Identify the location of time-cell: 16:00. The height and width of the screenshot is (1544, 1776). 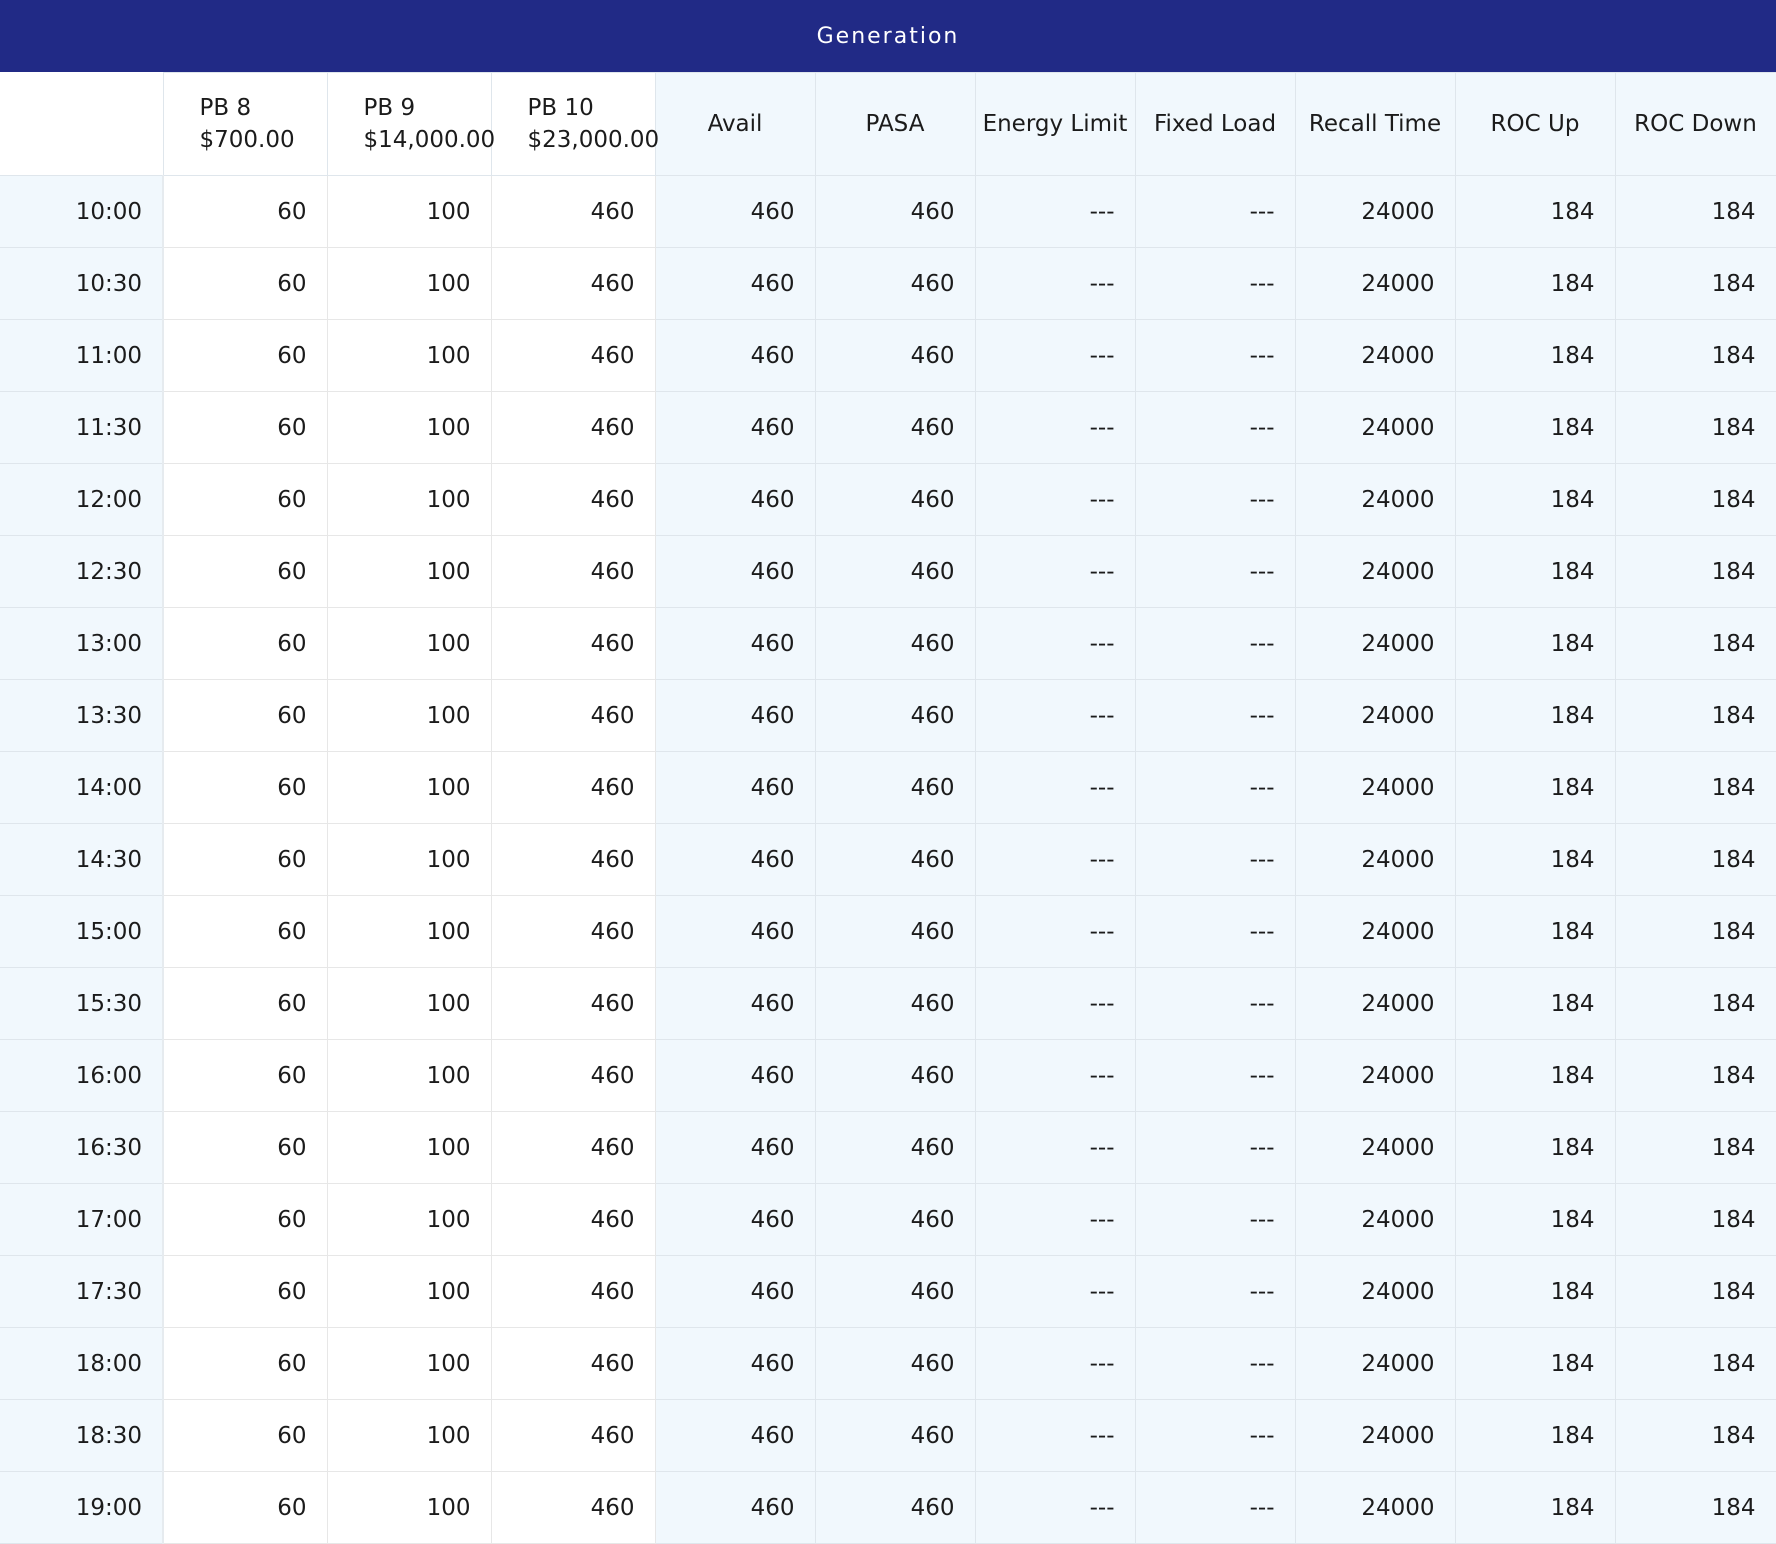
(82, 1075).